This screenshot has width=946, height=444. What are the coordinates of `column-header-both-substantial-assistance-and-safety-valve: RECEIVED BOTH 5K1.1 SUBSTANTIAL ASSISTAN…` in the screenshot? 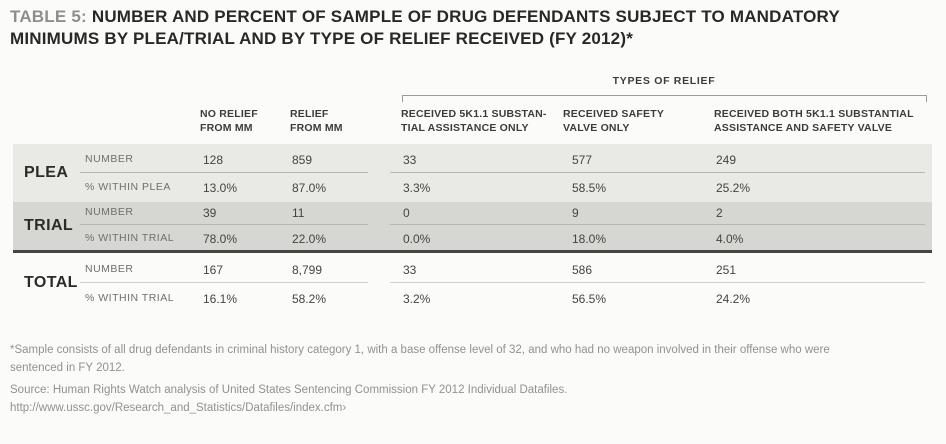 It's located at (814, 121).